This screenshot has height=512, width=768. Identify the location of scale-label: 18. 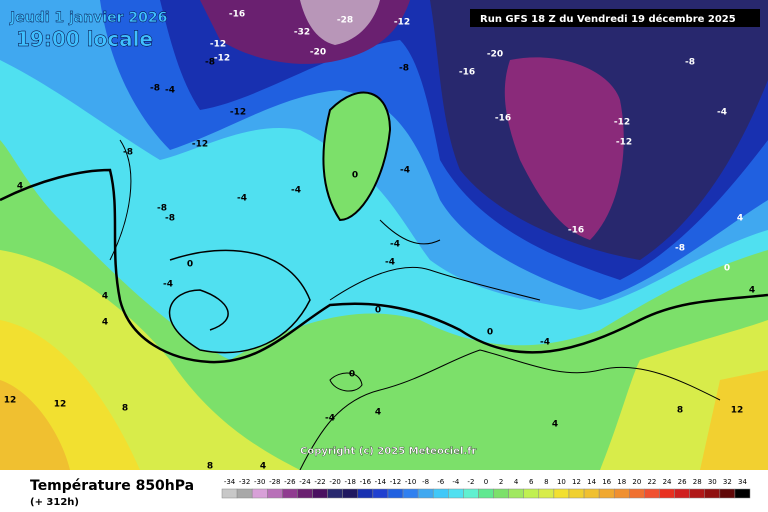
(621, 482).